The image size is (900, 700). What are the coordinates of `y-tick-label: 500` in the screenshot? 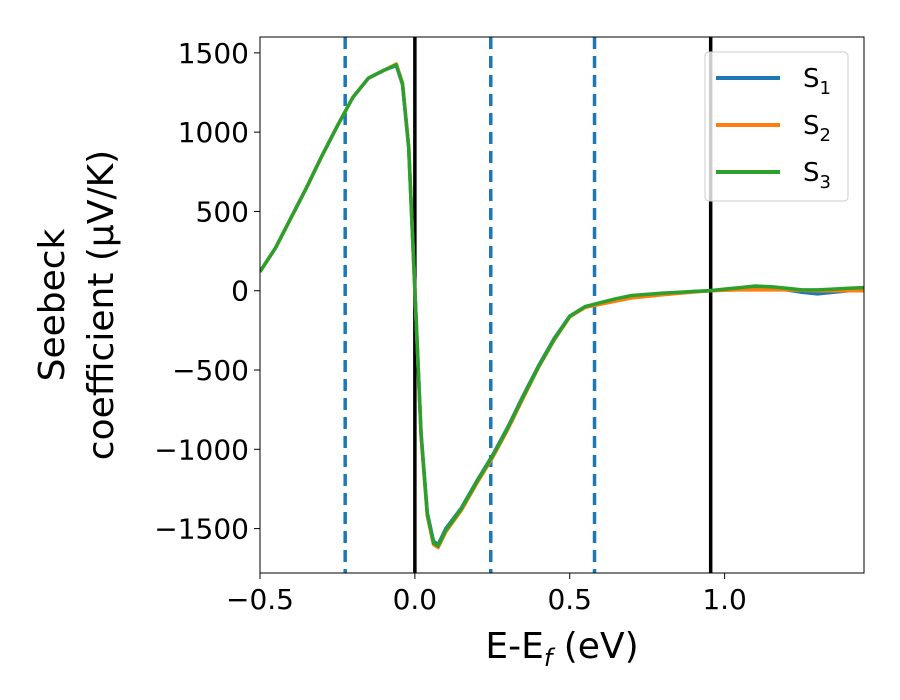 It's located at (222, 211).